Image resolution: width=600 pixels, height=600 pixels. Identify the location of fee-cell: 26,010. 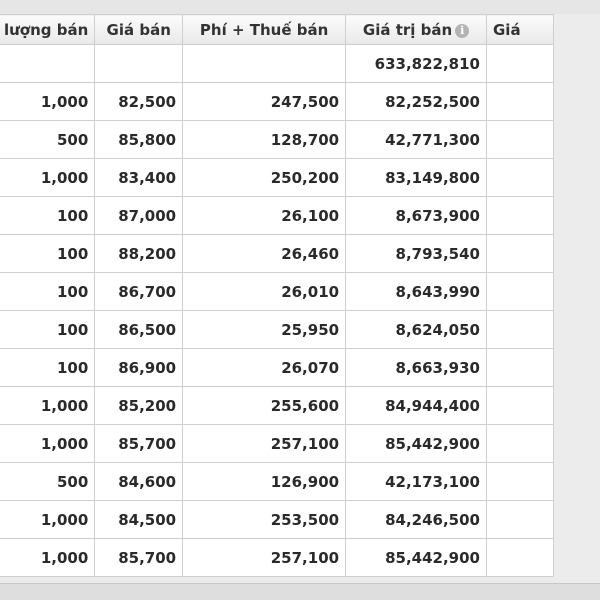
(264, 291).